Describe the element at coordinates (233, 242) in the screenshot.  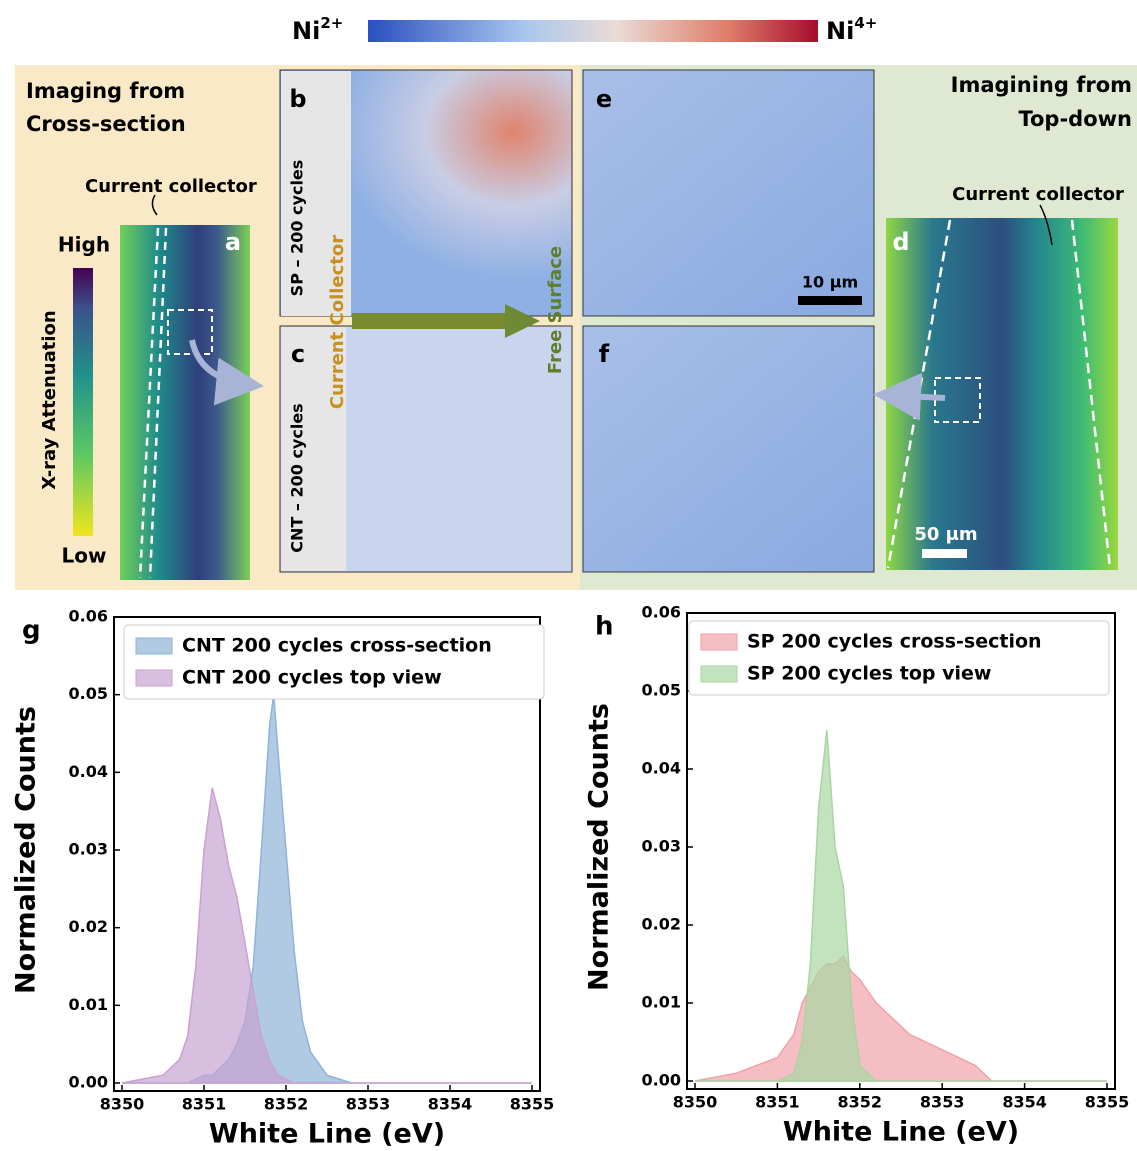
I see `panel-letter: a` at that location.